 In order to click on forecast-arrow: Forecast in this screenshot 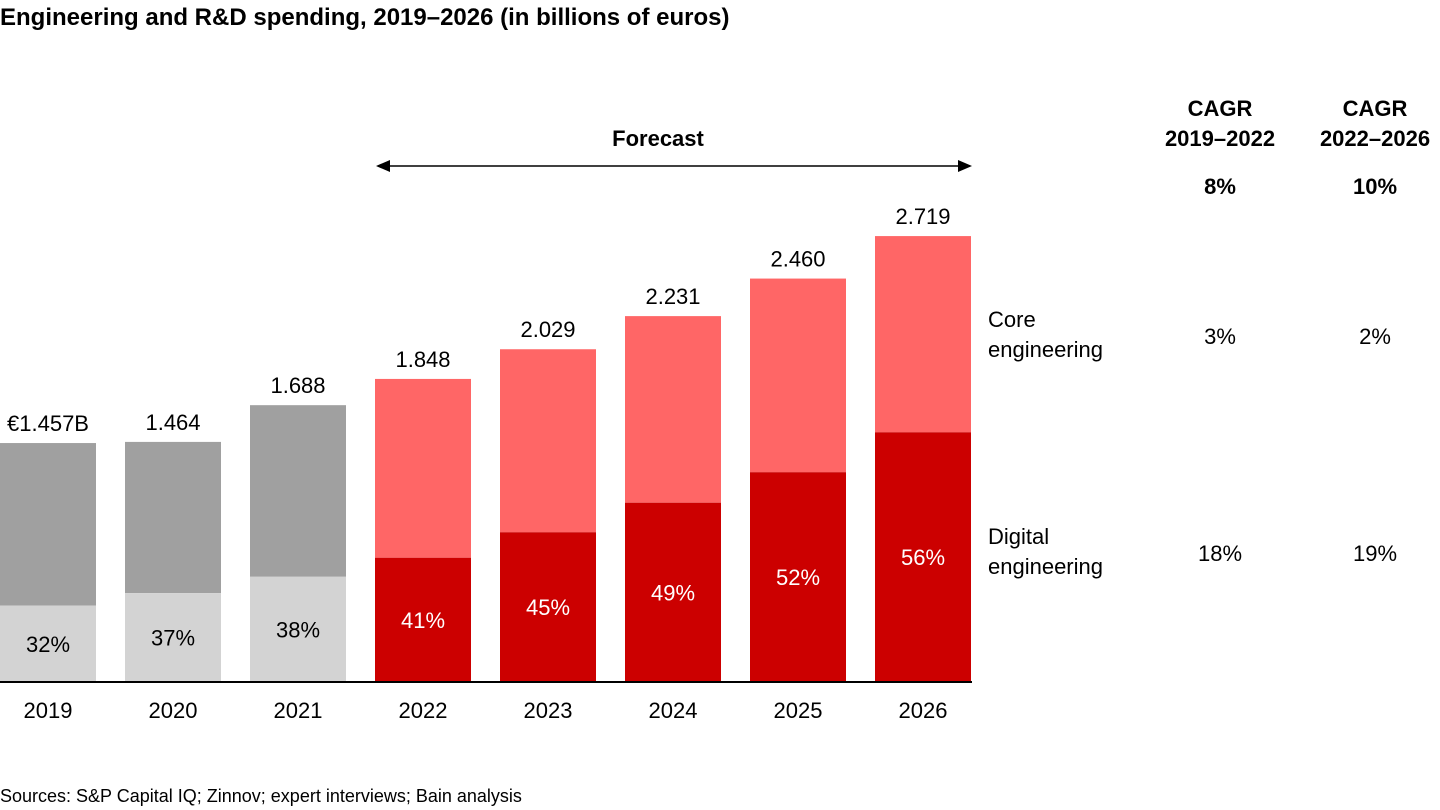, I will do `click(674, 149)`.